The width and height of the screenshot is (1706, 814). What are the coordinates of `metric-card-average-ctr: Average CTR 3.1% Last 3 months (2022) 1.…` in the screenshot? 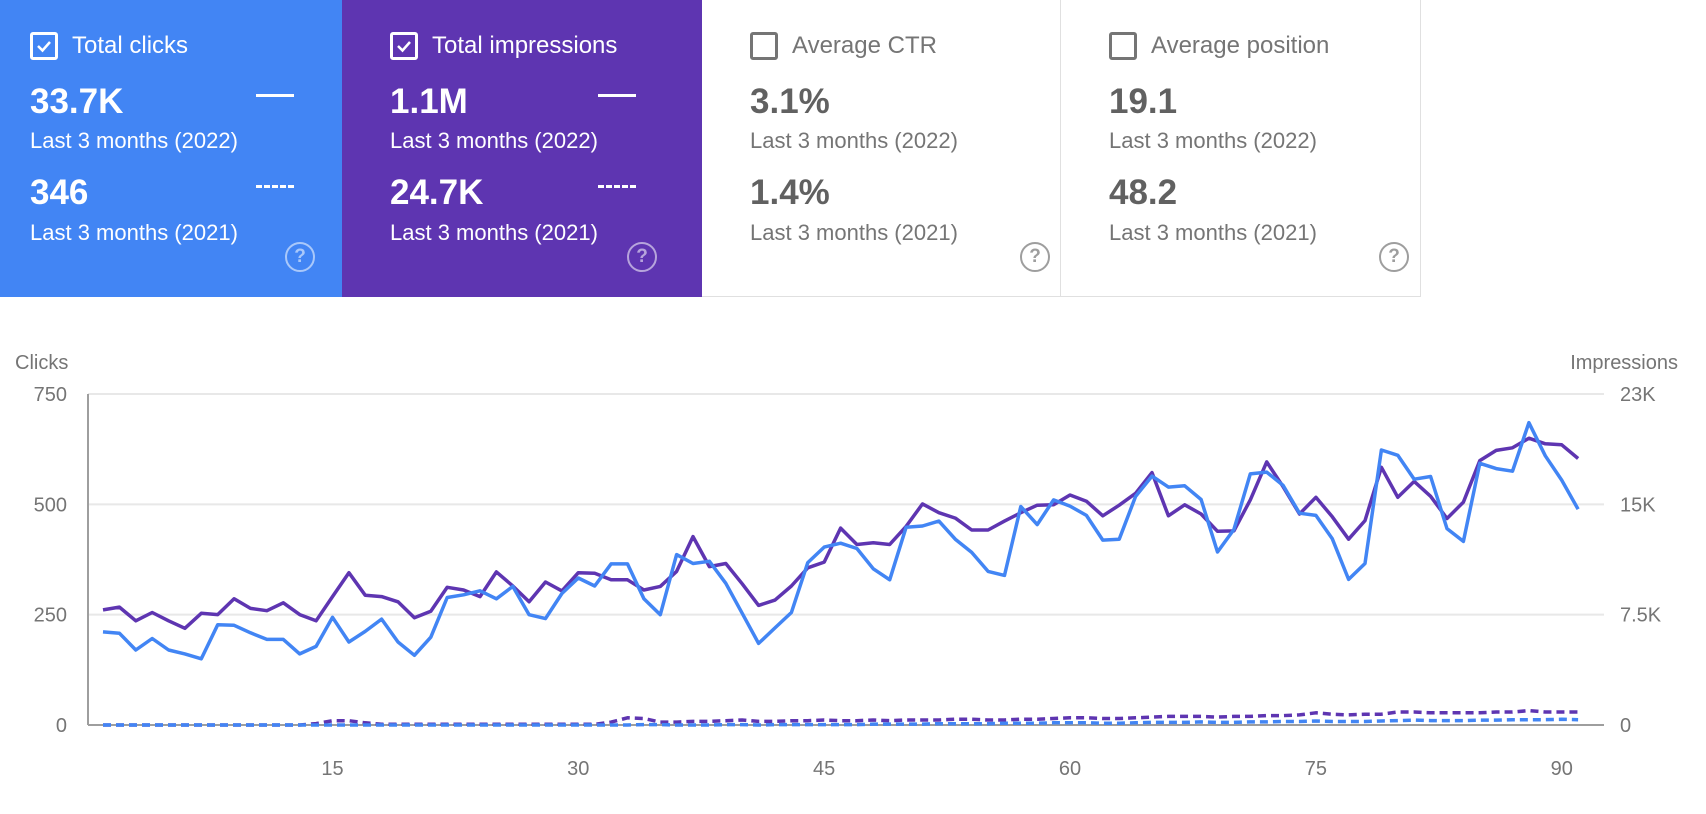 It's located at (881, 148).